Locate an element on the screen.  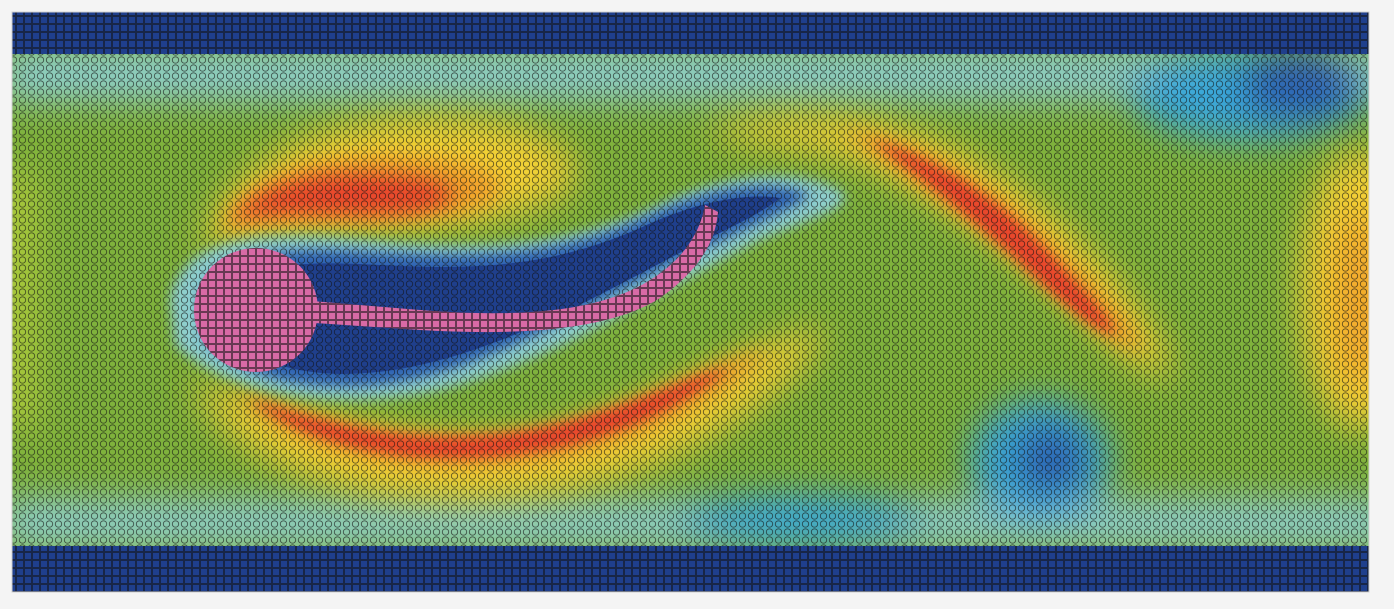
cylinder-texture is located at coordinates (256, 310).